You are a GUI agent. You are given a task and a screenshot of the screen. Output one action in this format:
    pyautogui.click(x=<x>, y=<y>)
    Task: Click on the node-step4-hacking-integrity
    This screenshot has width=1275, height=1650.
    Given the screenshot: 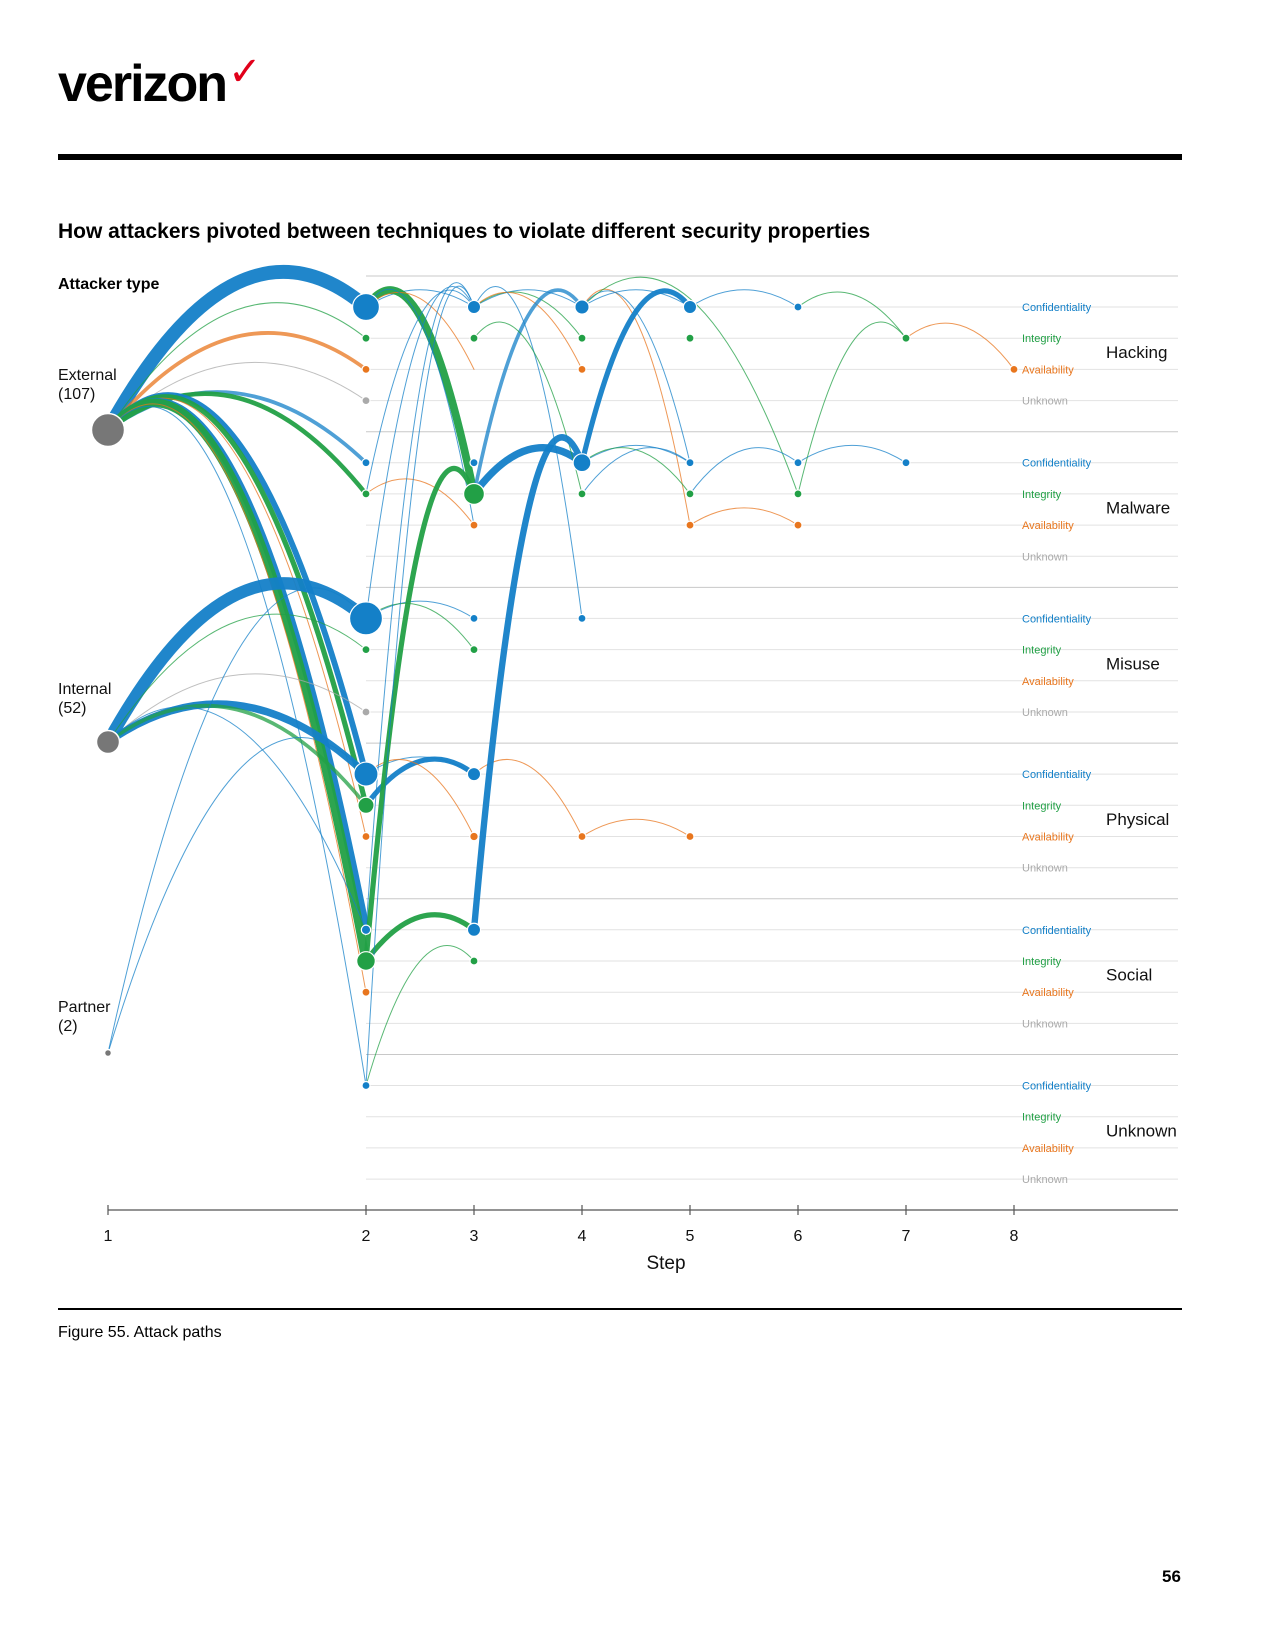 What is the action you would take?
    pyautogui.click(x=582, y=338)
    